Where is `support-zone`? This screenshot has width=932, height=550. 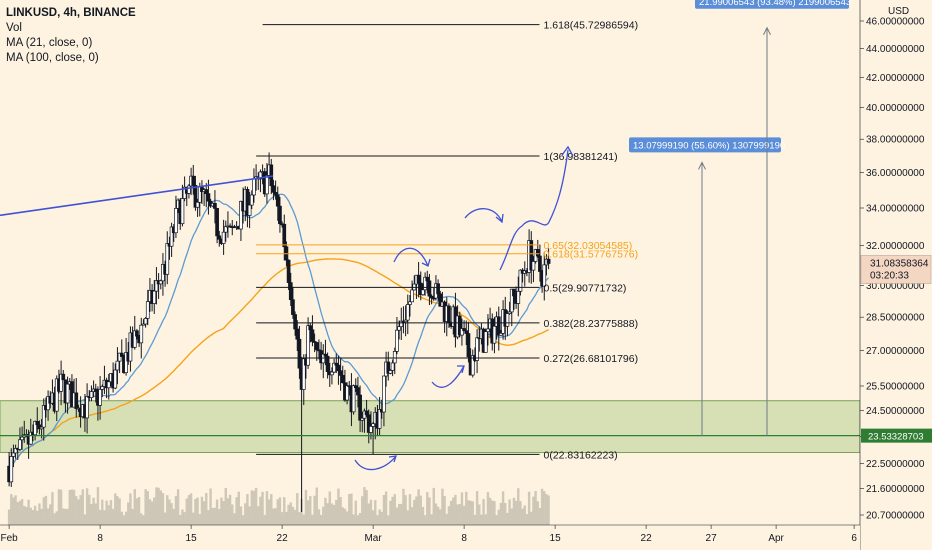
support-zone is located at coordinates (430, 427).